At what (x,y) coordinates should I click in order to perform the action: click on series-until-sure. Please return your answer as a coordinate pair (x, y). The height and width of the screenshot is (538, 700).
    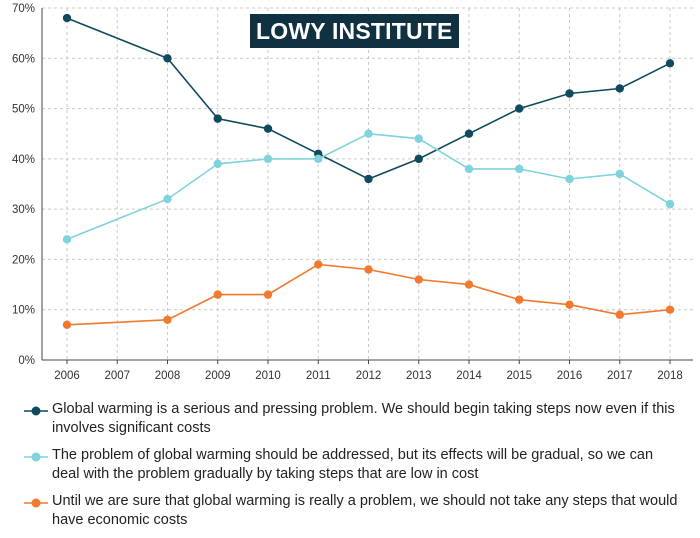
    Looking at the image, I should click on (368, 294).